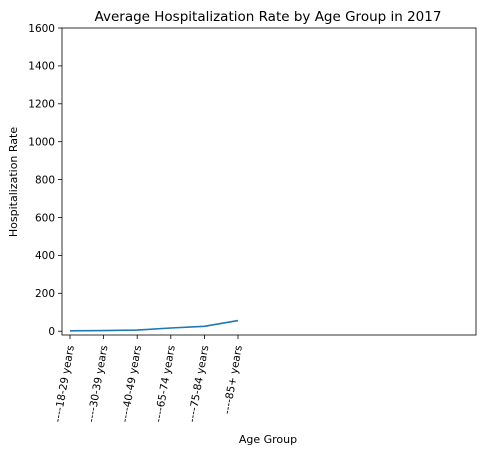 The height and width of the screenshot is (453, 481). What do you see at coordinates (41, 67) in the screenshot?
I see `y-tick-label: 1400` at bounding box center [41, 67].